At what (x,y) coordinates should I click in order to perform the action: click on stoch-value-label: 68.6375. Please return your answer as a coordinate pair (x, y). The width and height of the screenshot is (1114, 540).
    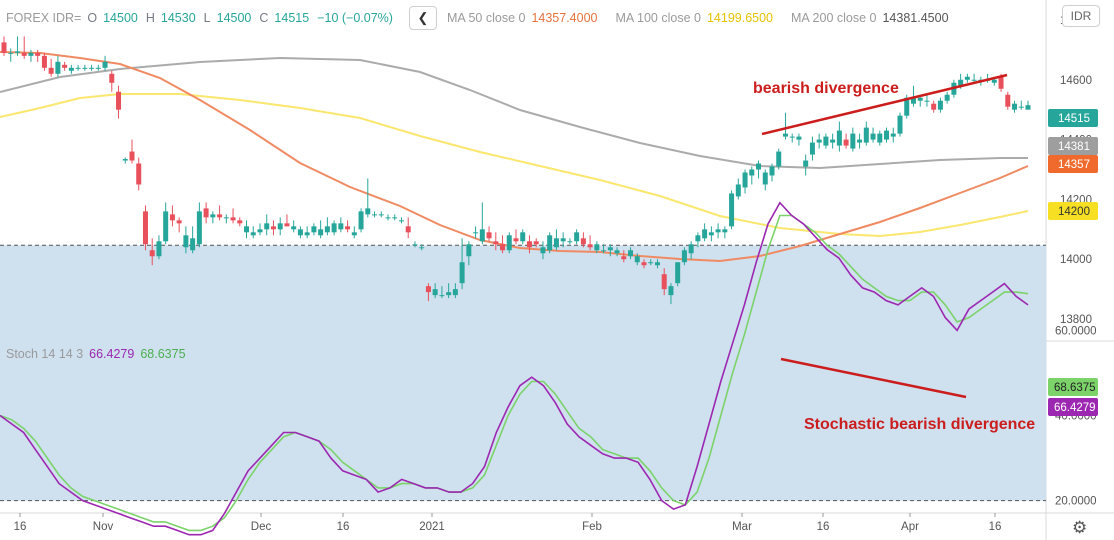
    Looking at the image, I should click on (1075, 388).